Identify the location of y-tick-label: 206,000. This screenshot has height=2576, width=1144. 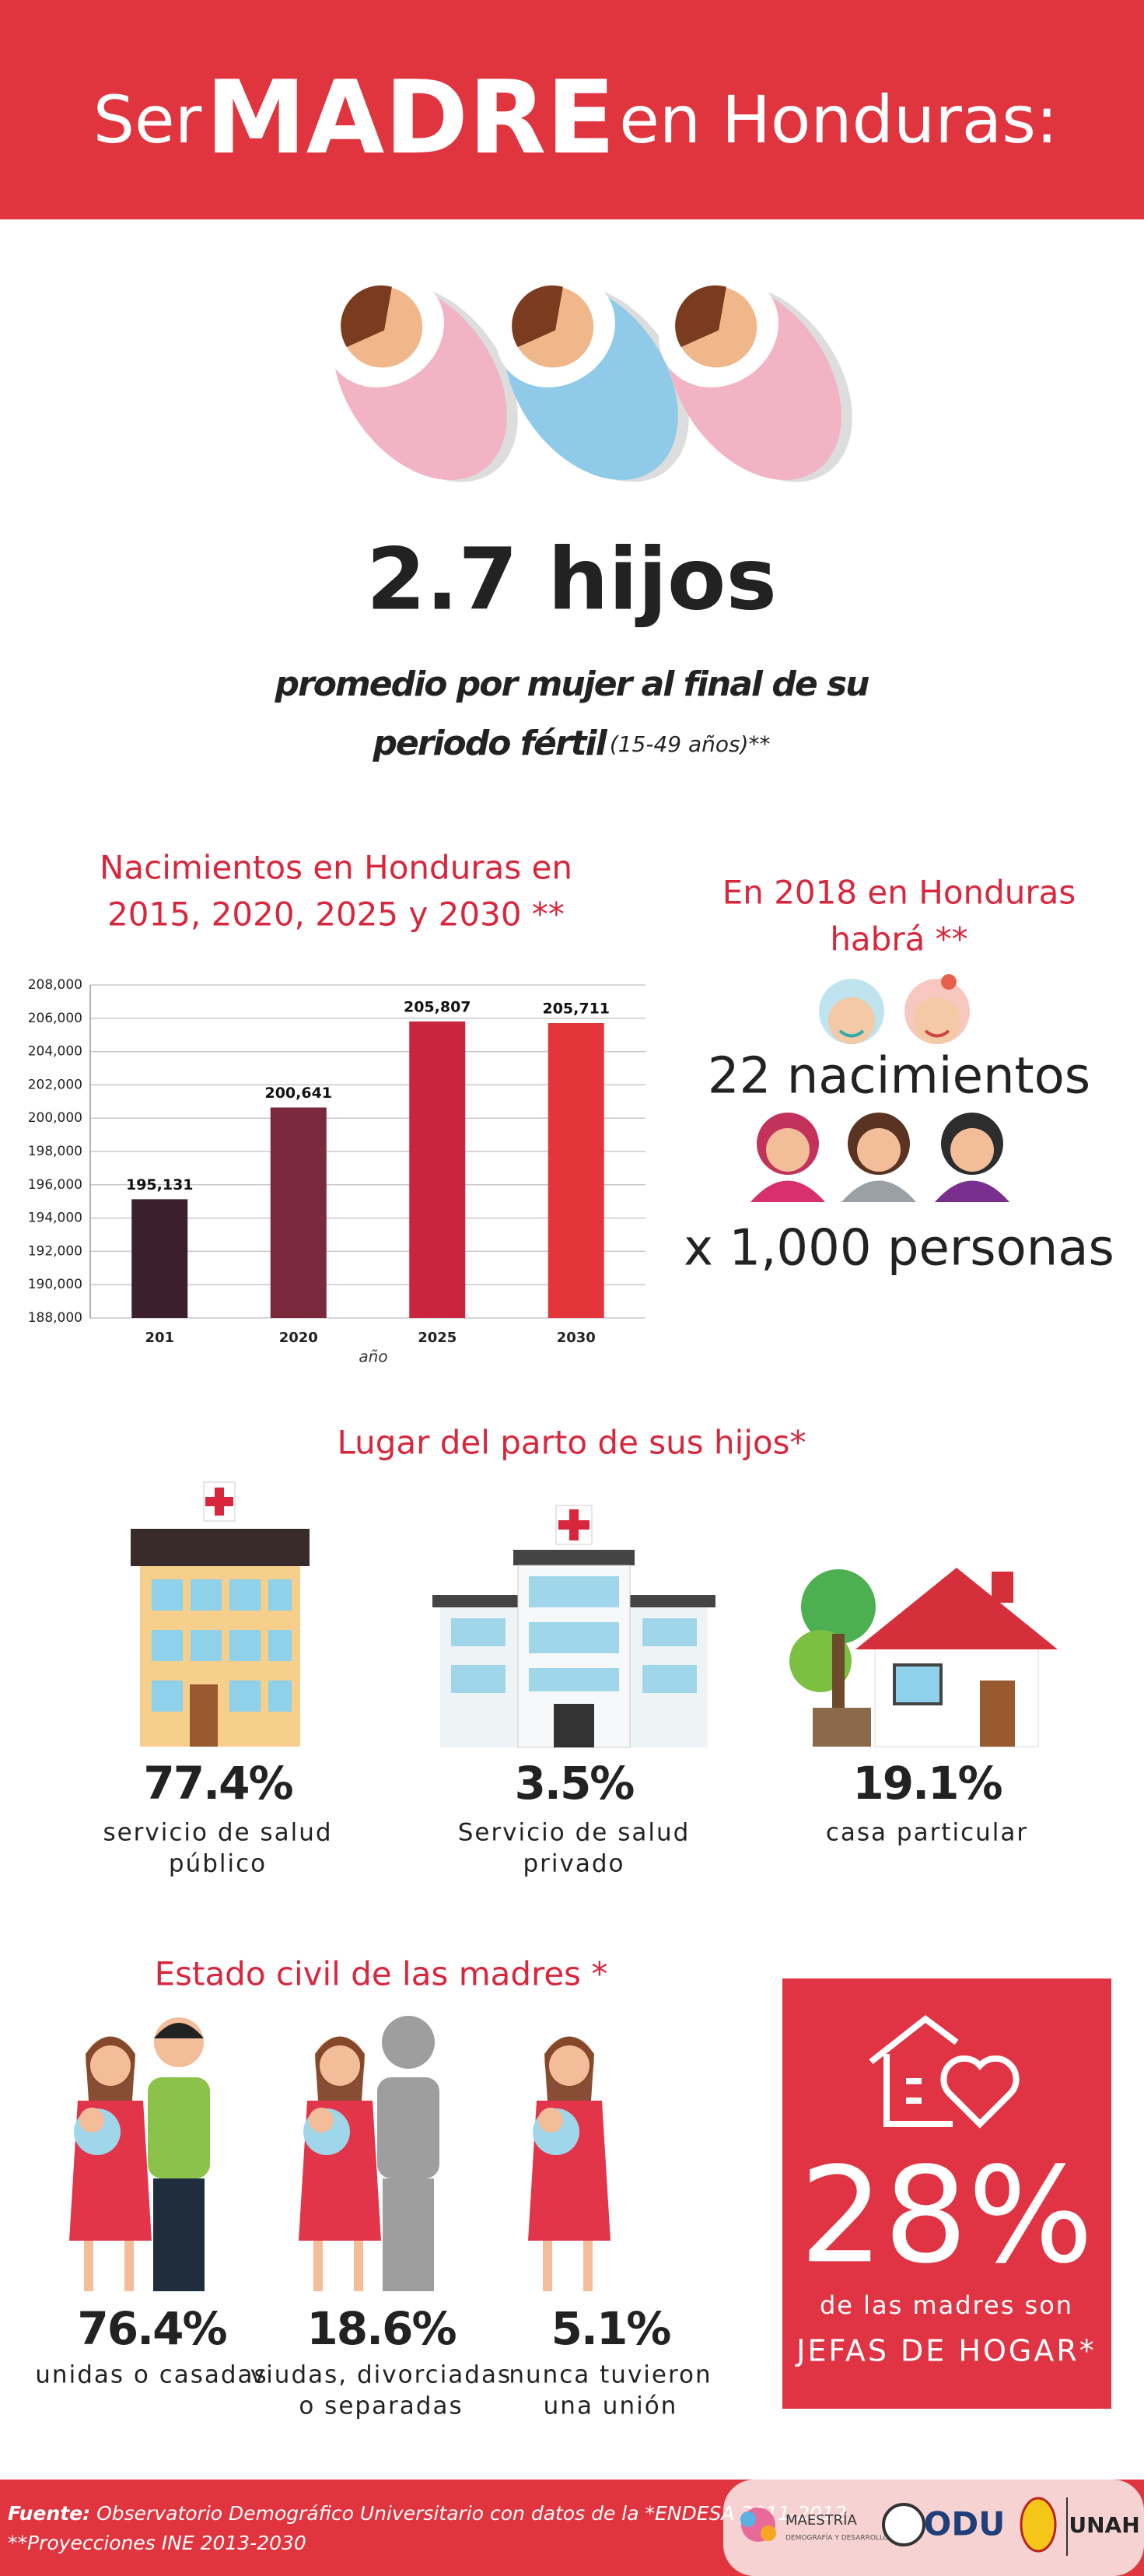
(55, 1019).